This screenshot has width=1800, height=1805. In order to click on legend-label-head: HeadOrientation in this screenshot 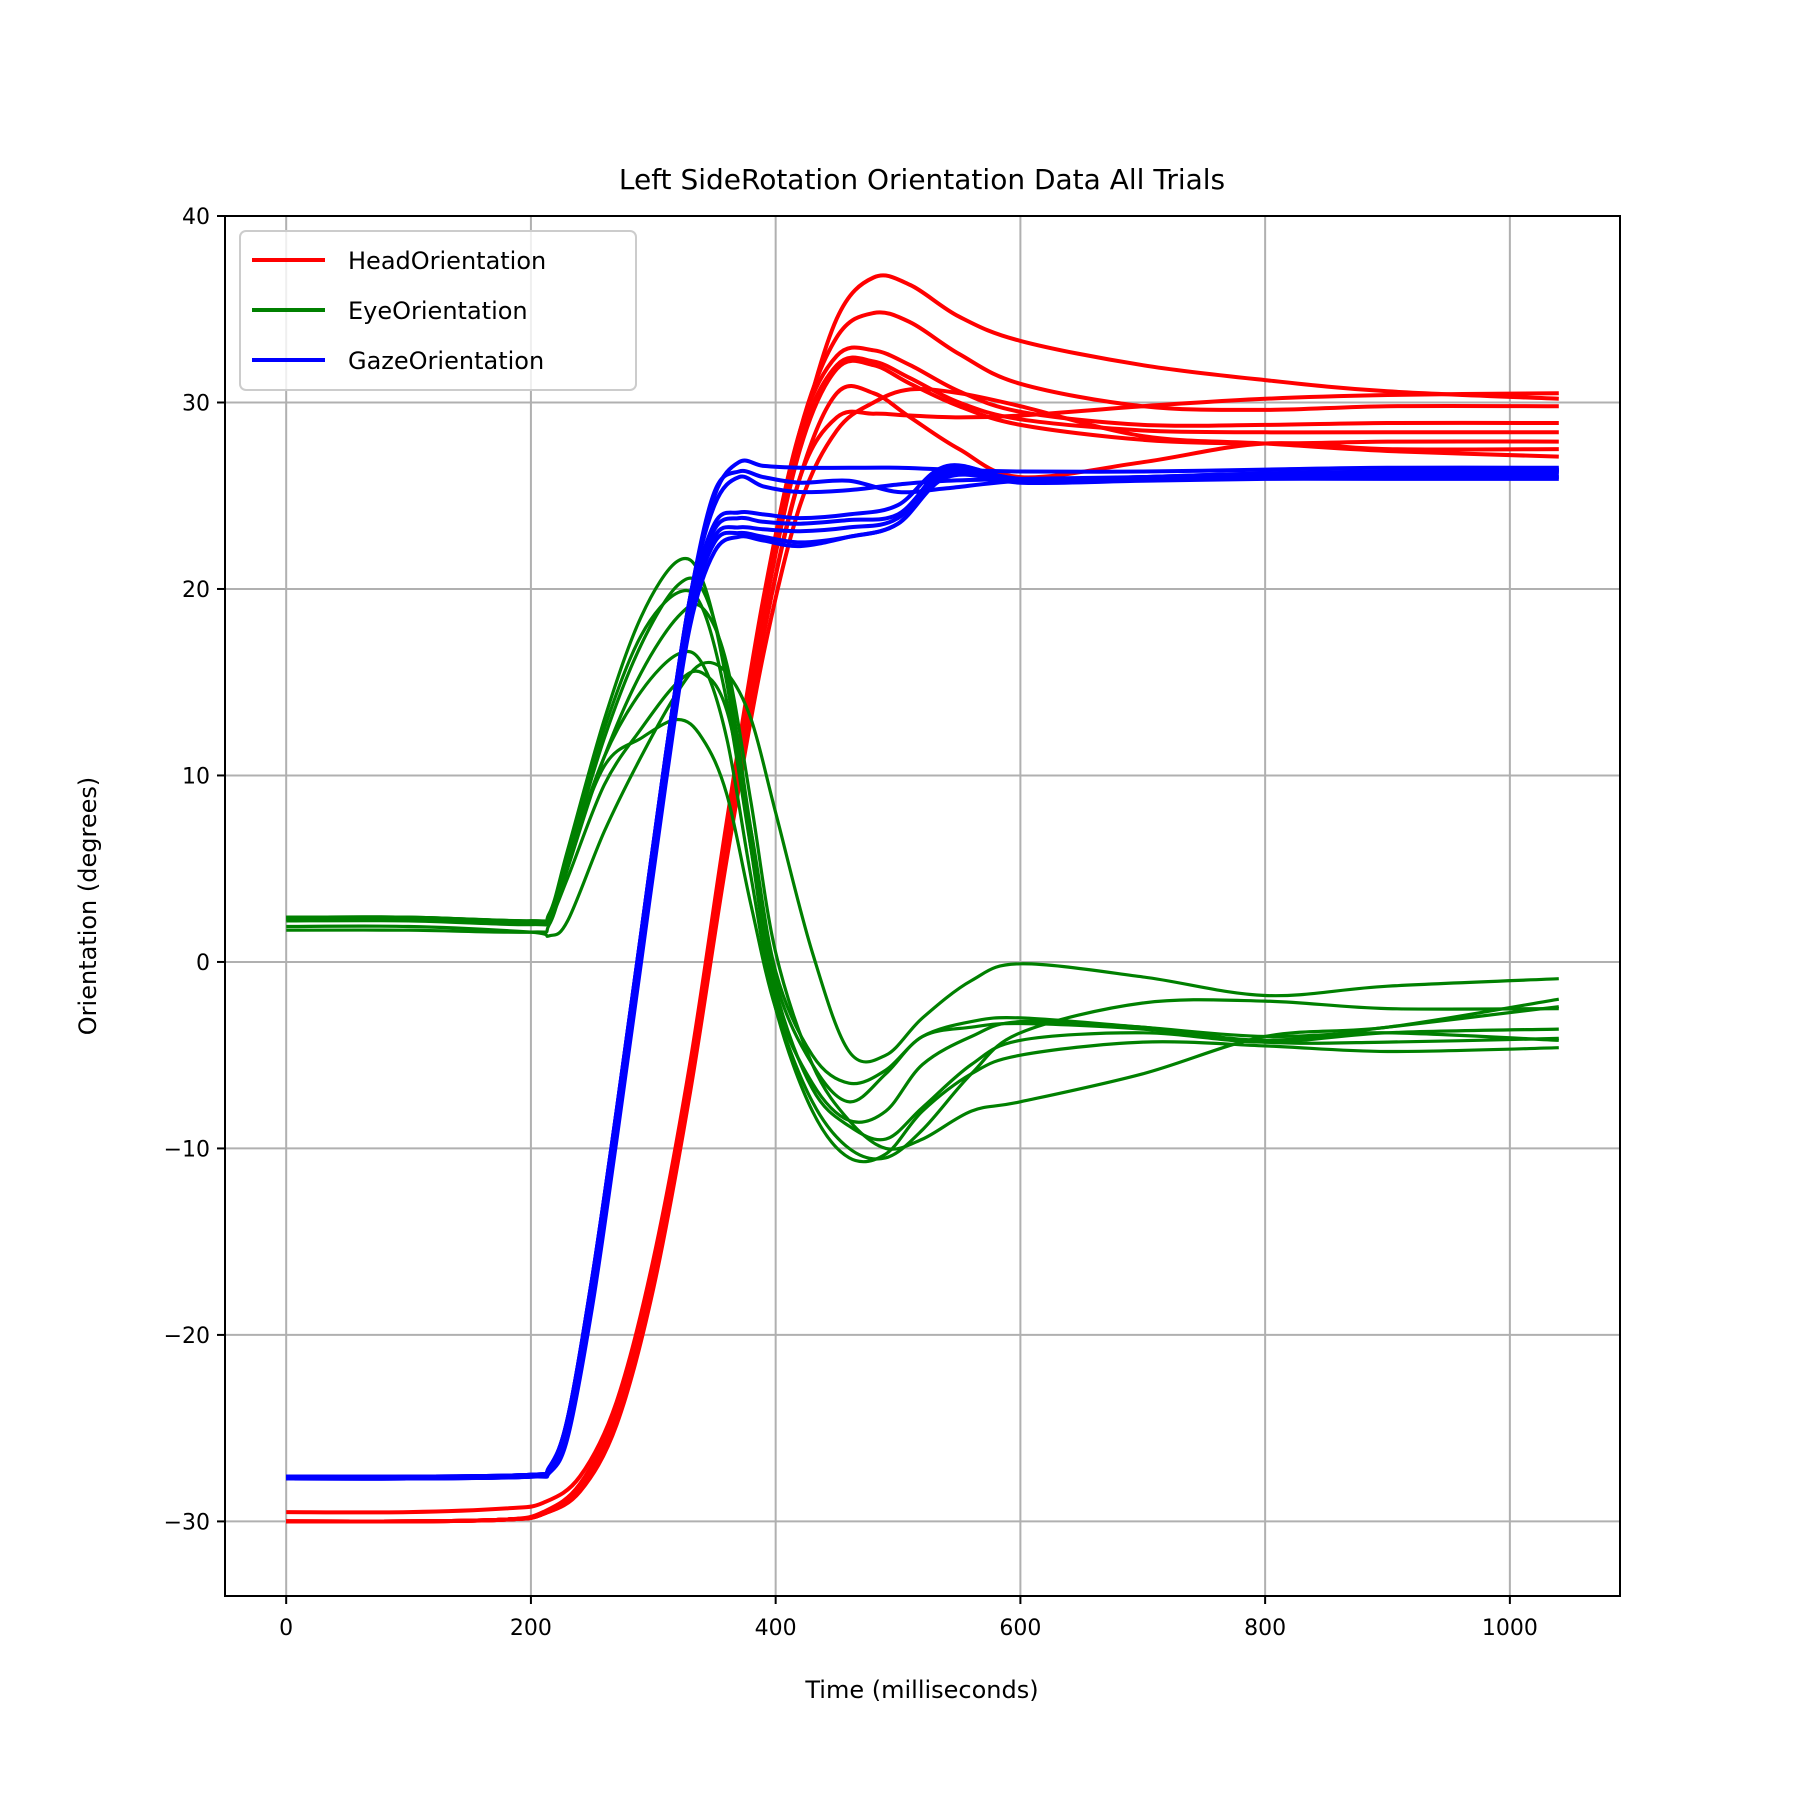, I will do `click(447, 261)`.